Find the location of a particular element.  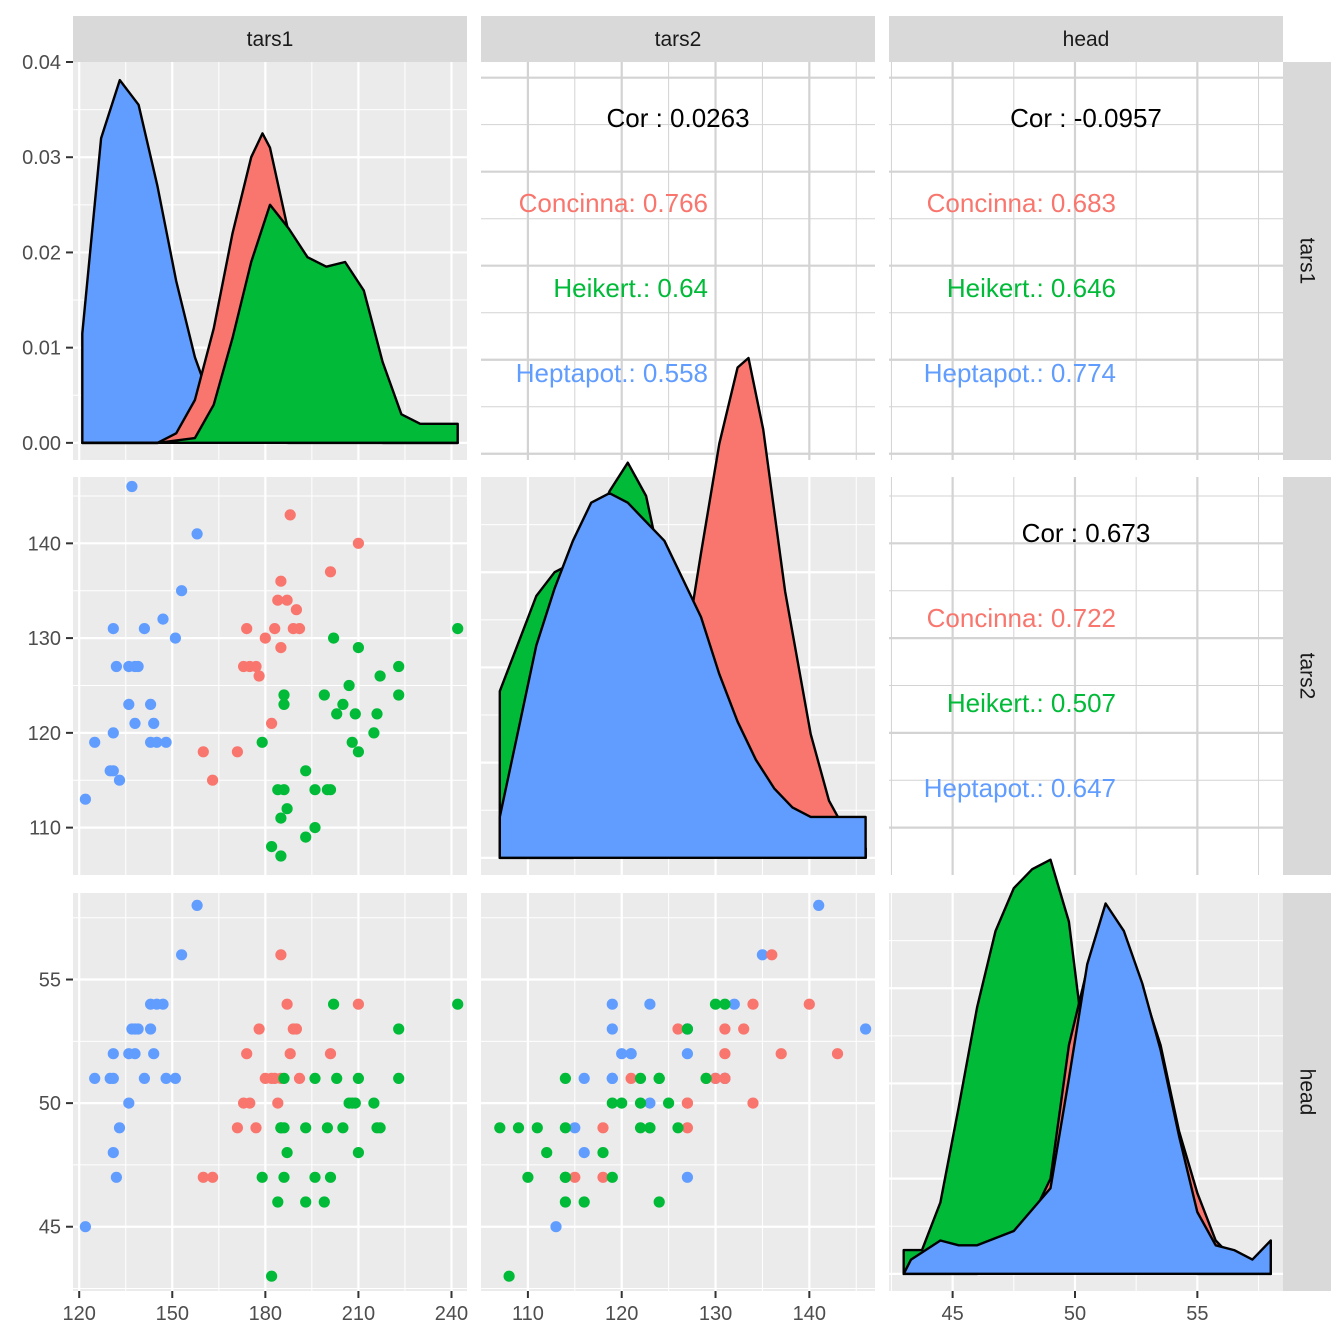

y-tick-label: 0.02 is located at coordinates (41, 253).